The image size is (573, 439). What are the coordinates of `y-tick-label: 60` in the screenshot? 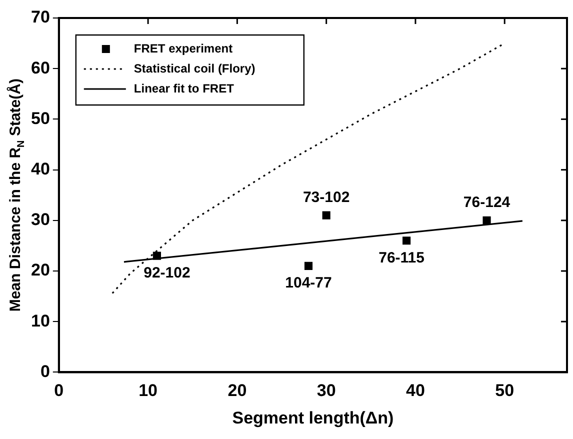 It's located at (40, 68).